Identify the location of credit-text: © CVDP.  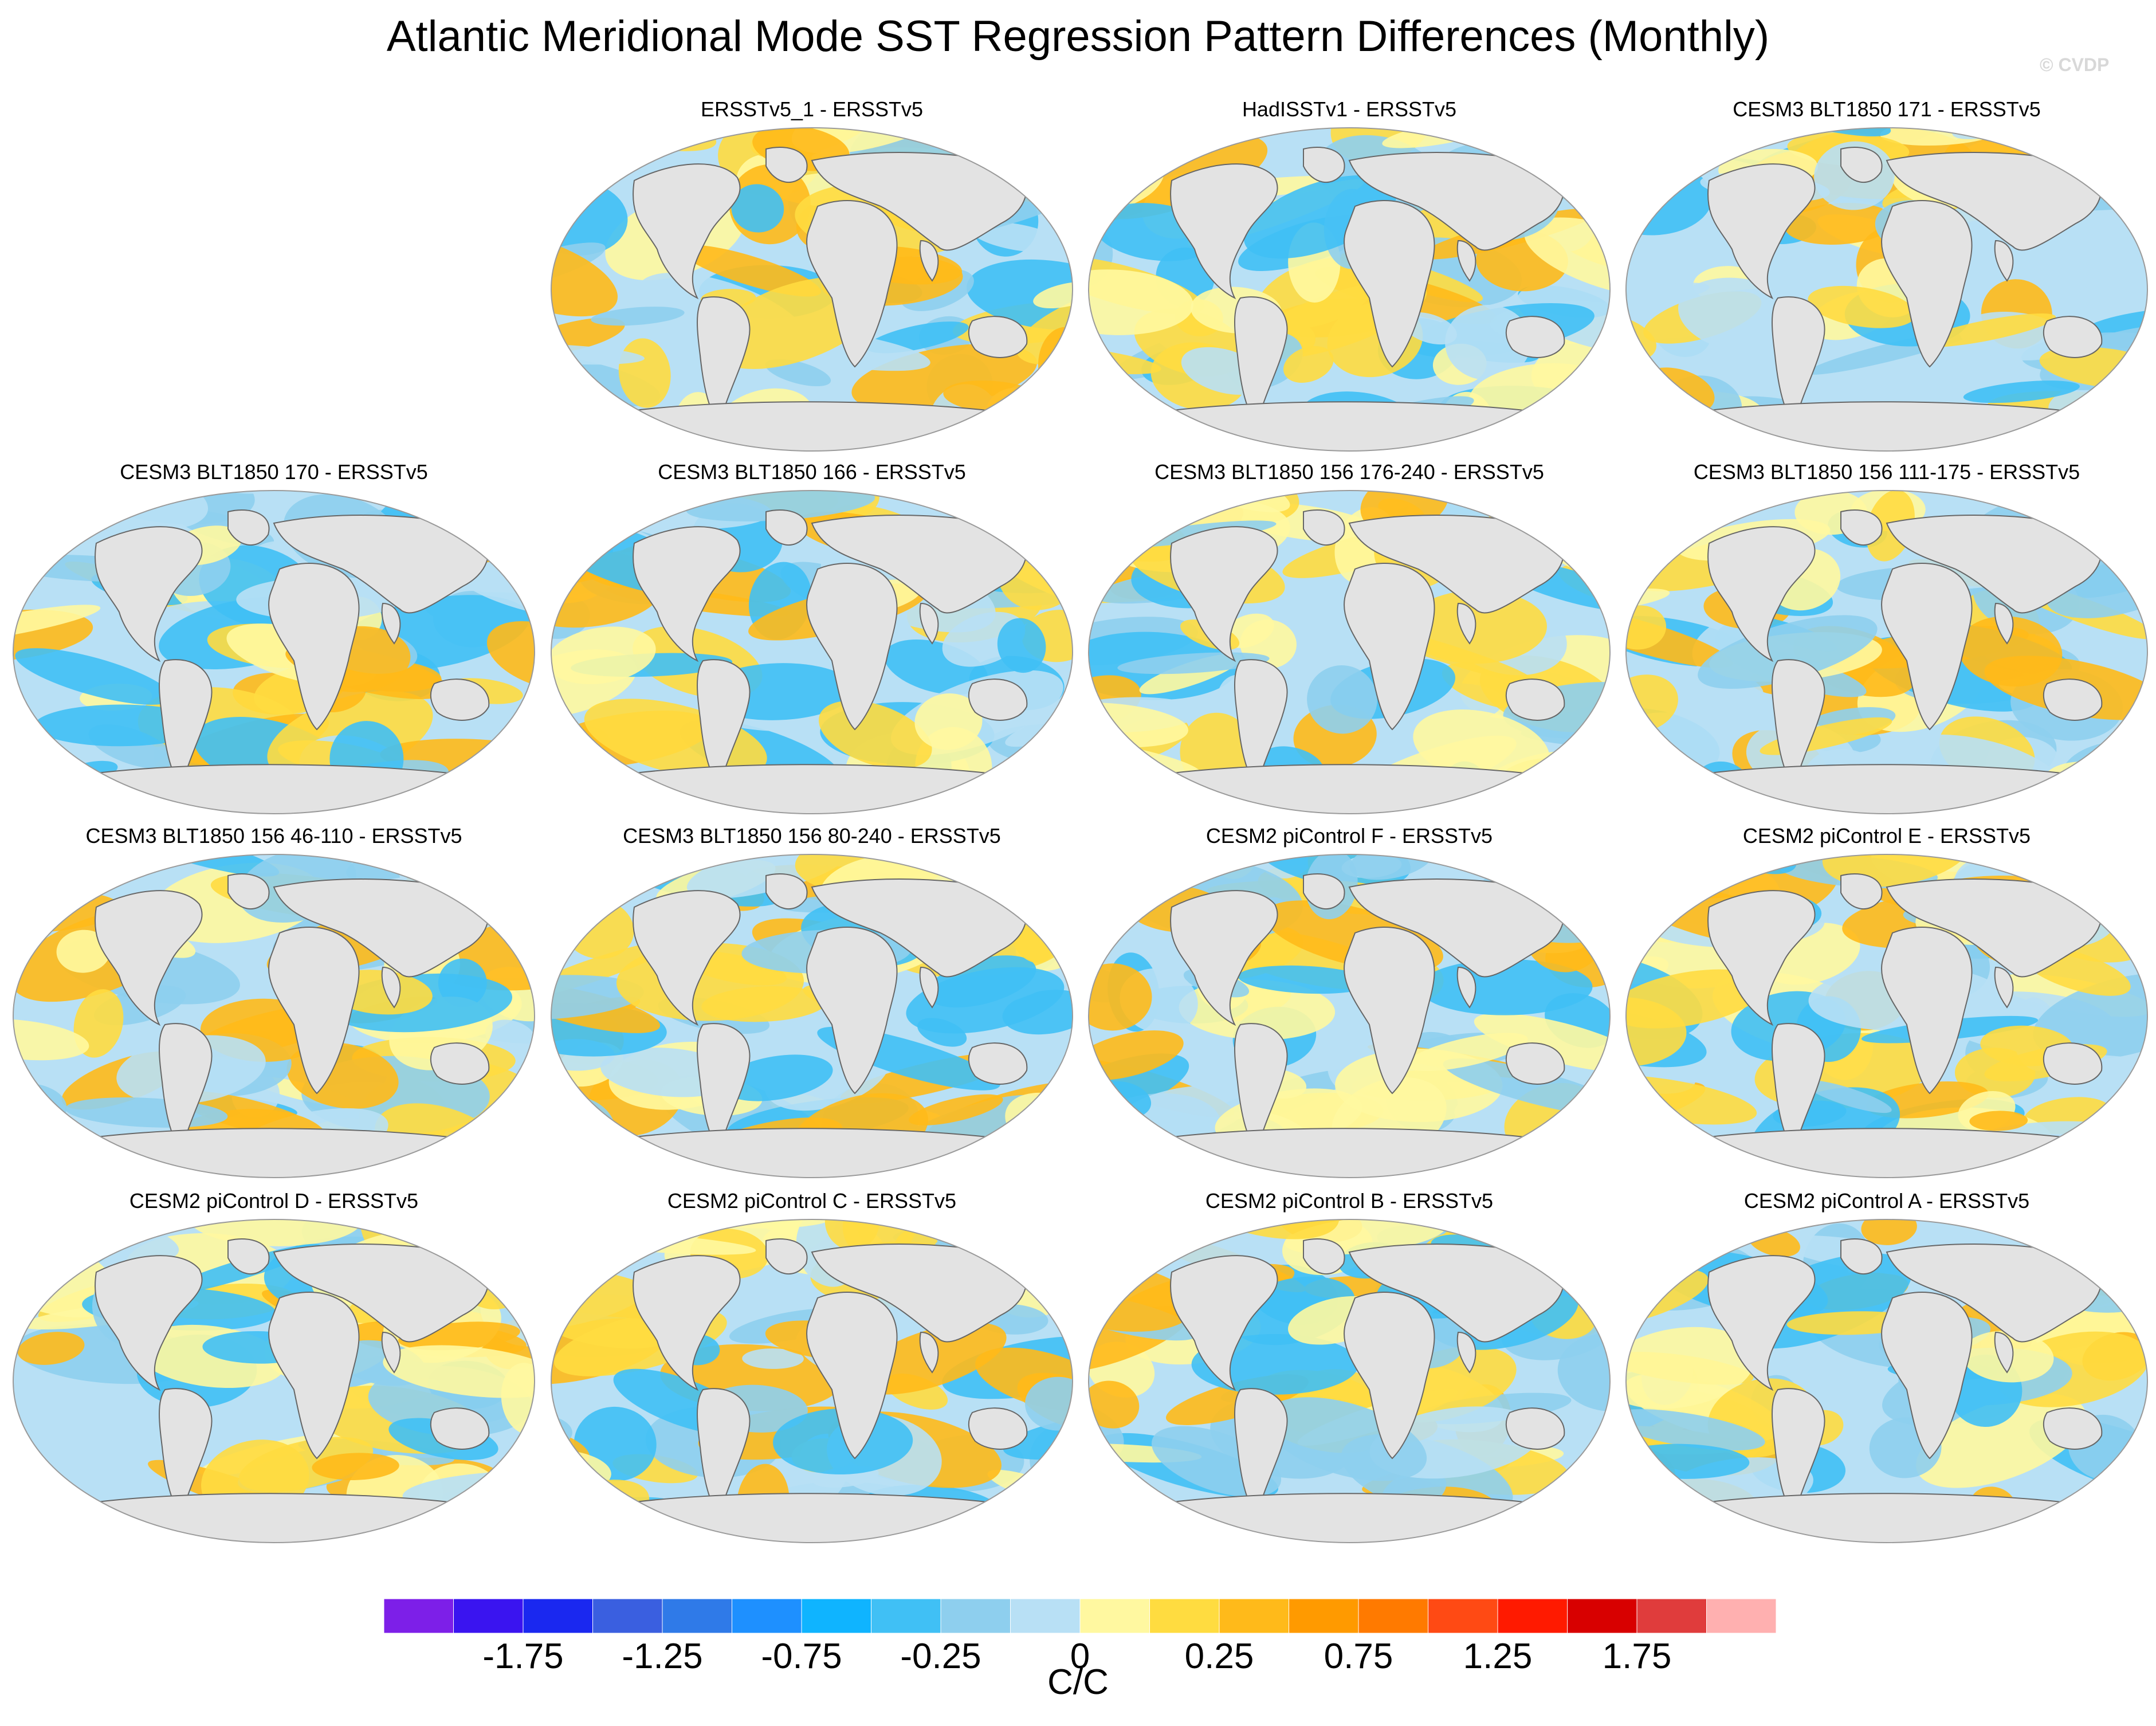
(2075, 65).